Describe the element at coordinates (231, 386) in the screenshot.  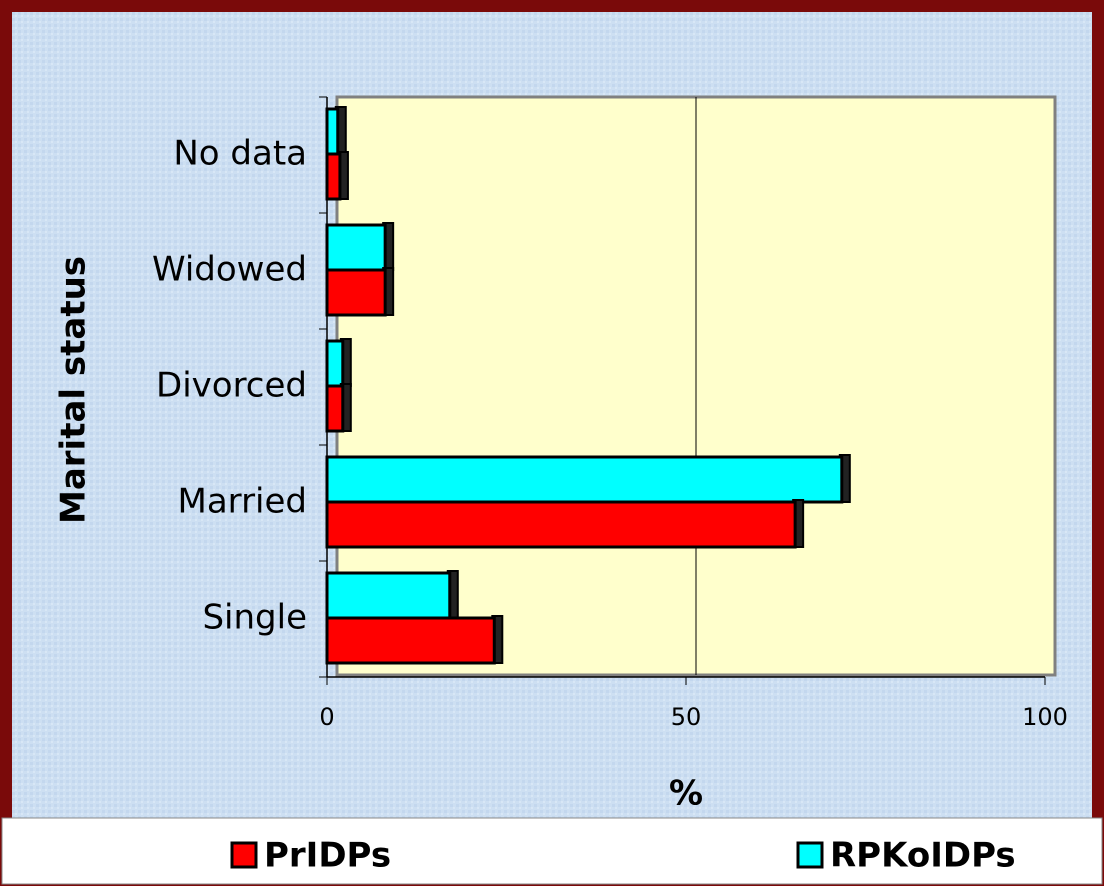
I see `y-tick-label: Divorced` at that location.